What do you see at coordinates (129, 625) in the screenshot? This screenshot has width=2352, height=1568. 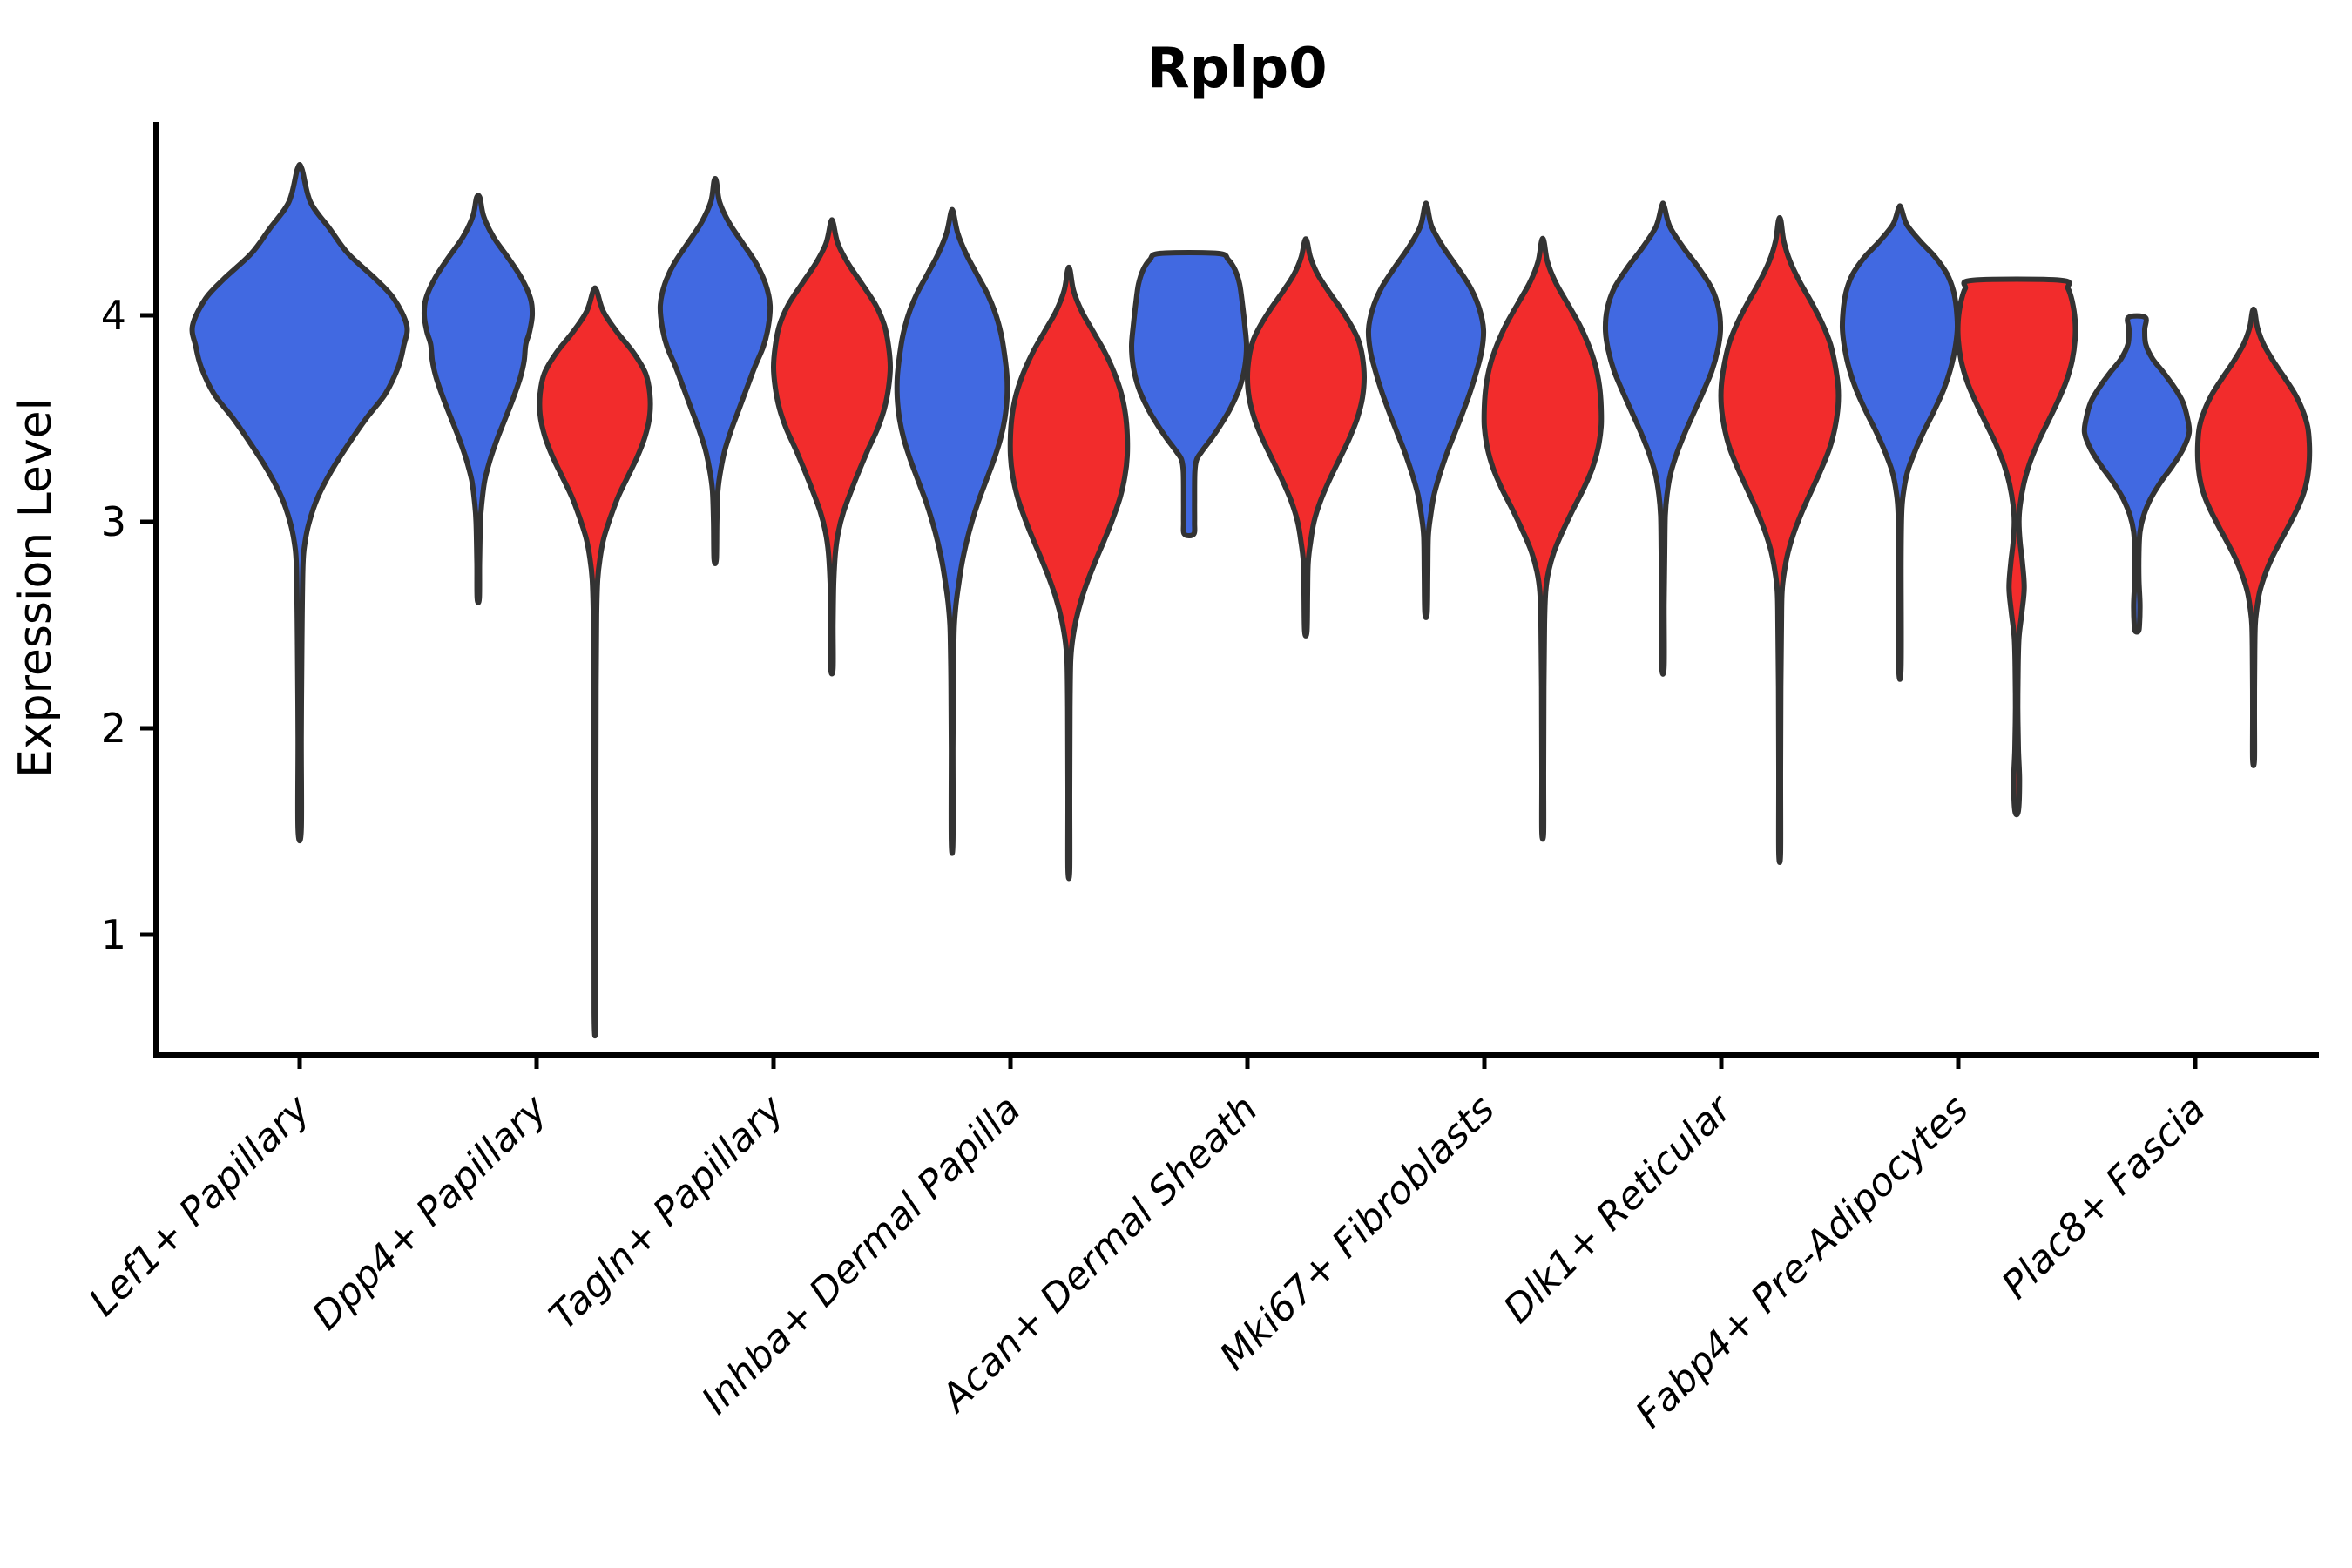 I see `y-axis-ticks: 1 2 3 4` at bounding box center [129, 625].